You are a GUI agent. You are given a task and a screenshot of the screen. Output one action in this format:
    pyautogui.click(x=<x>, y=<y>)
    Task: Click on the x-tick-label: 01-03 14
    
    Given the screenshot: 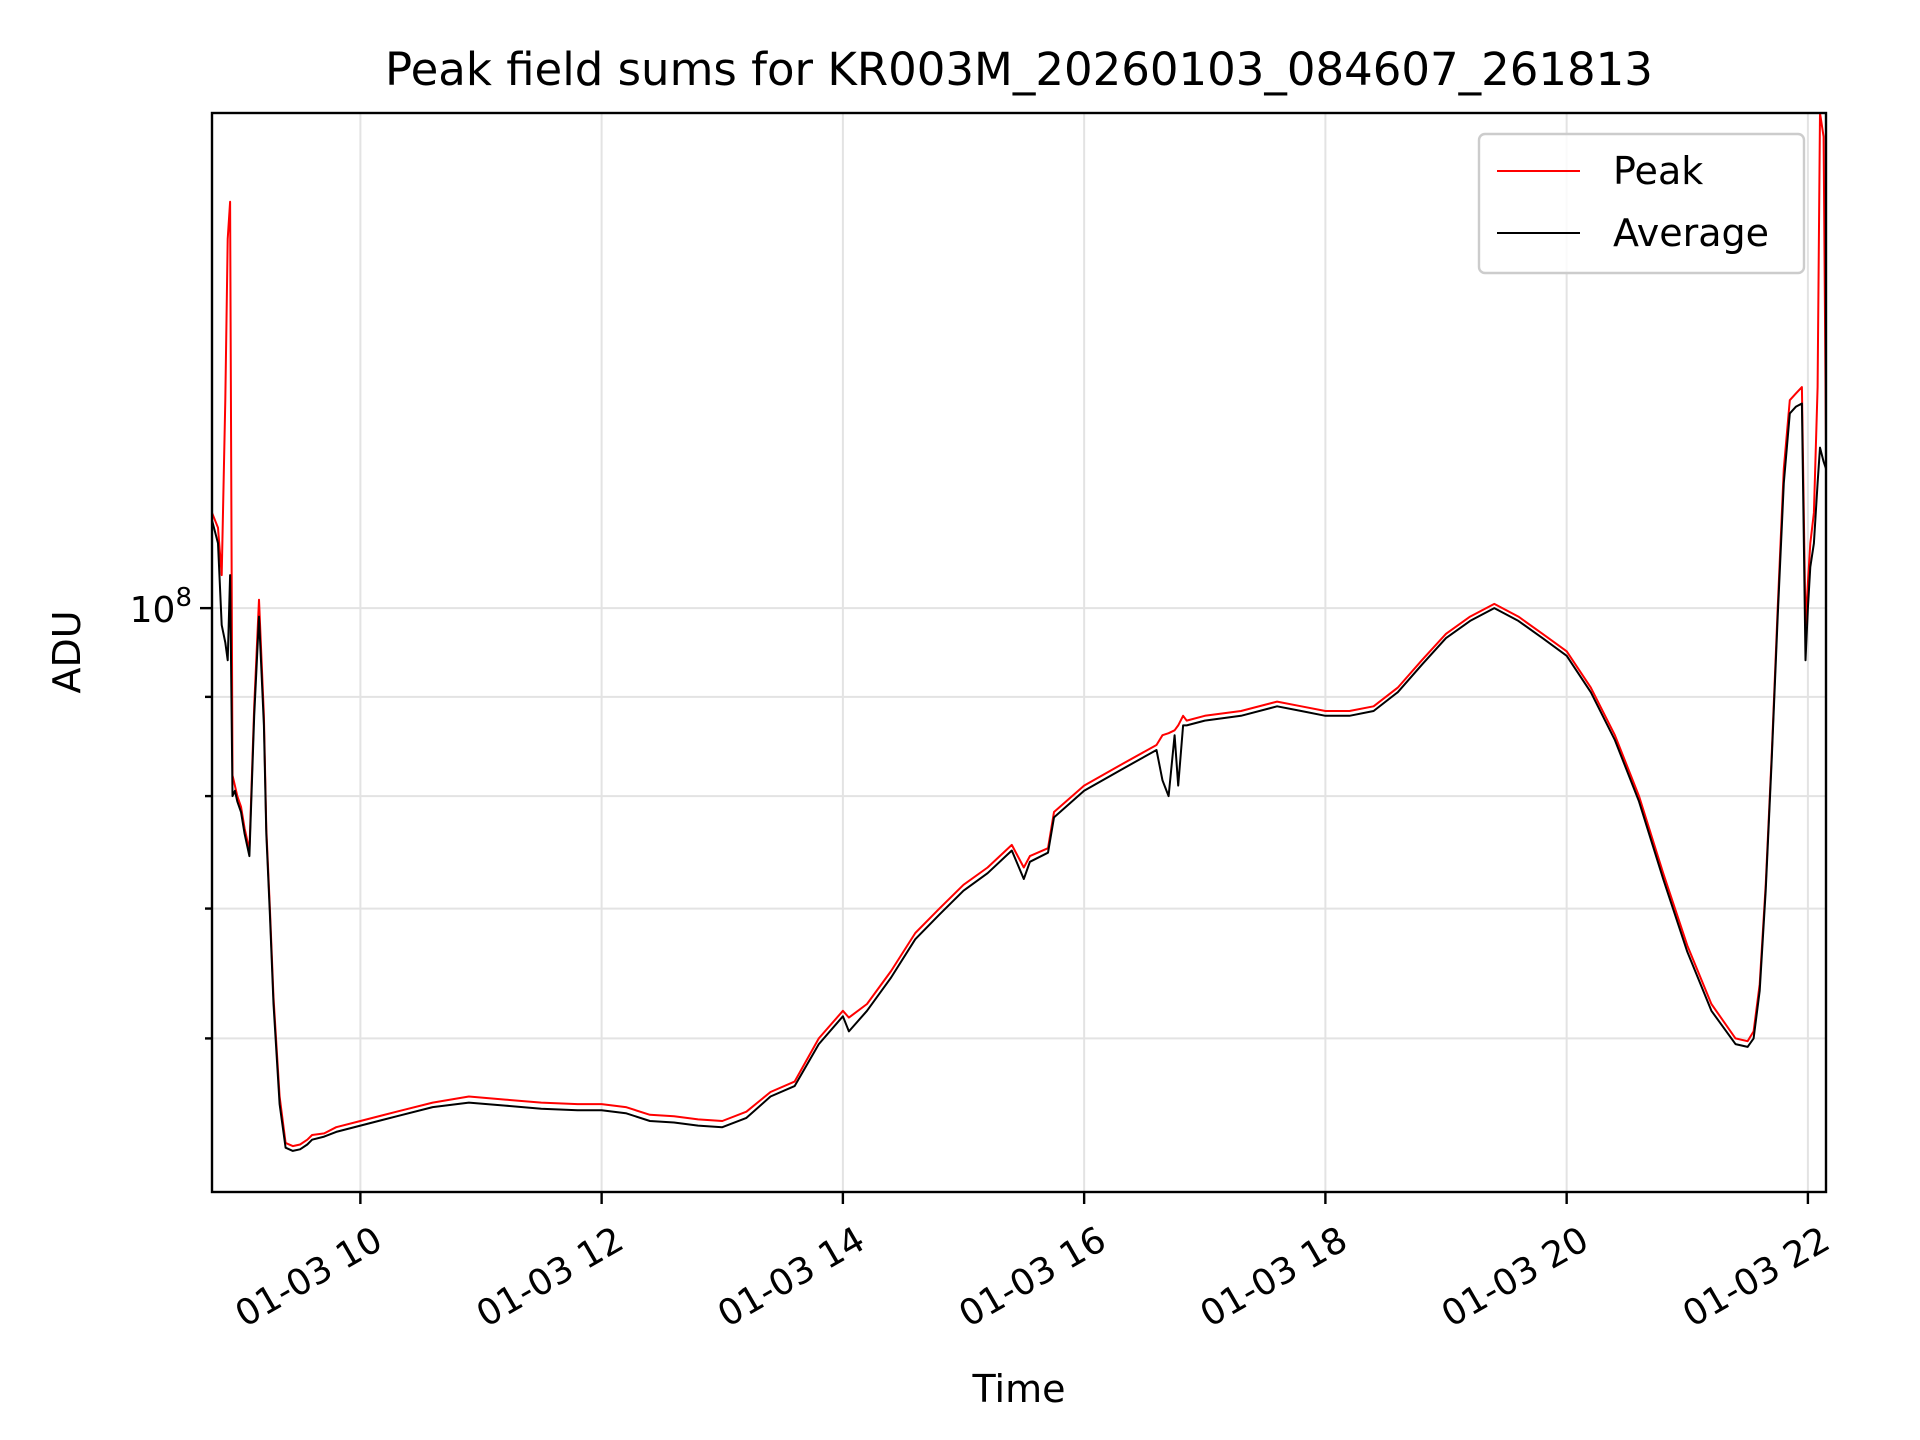 What is the action you would take?
    pyautogui.click(x=791, y=1277)
    